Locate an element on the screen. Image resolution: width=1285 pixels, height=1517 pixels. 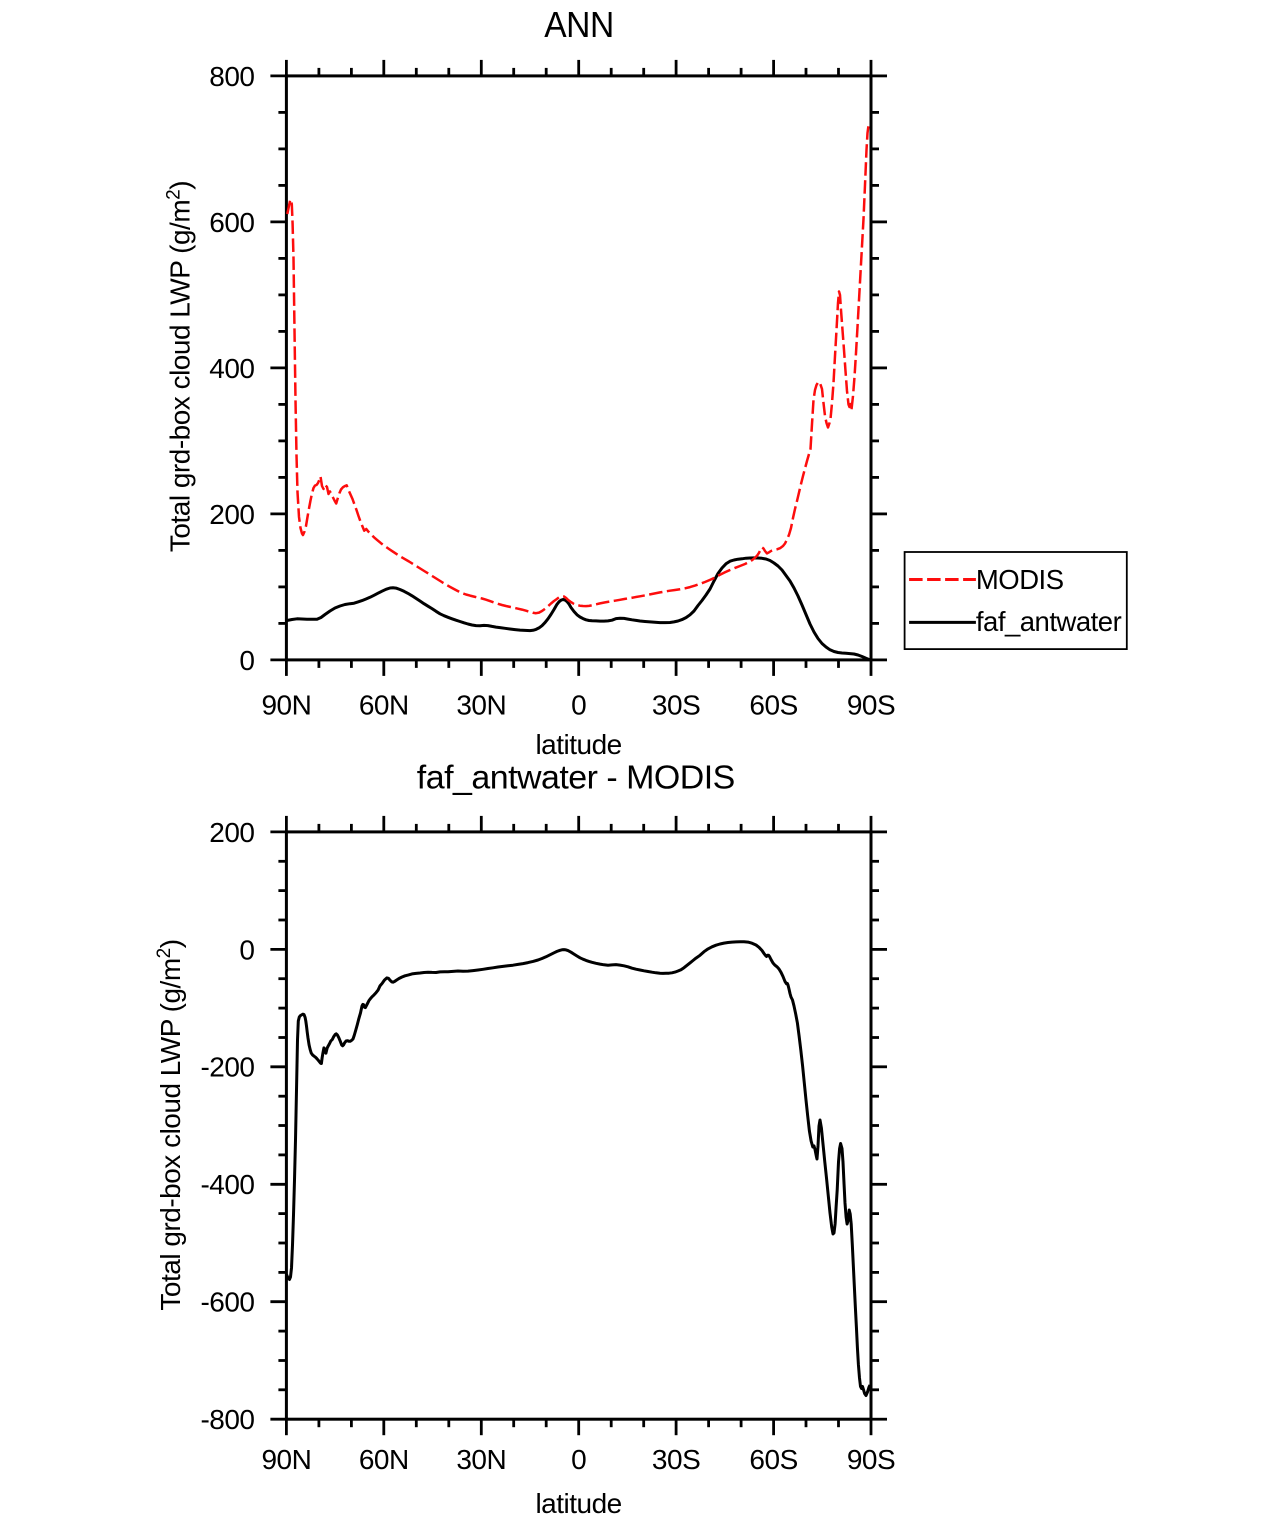
svg-text: 800 is located at coordinates (231, 76).